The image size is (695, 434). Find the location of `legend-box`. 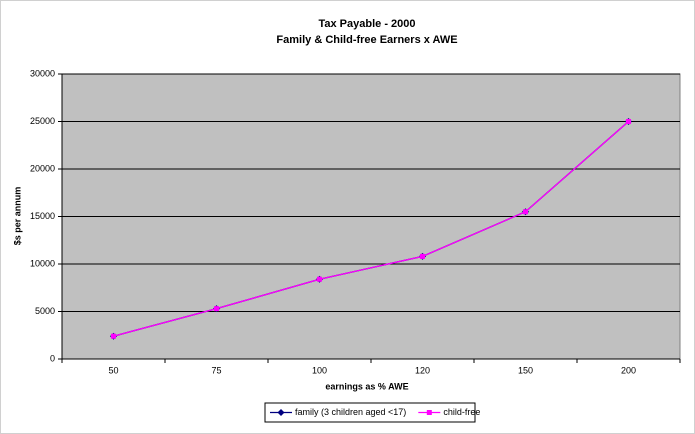

legend-box is located at coordinates (370, 412).